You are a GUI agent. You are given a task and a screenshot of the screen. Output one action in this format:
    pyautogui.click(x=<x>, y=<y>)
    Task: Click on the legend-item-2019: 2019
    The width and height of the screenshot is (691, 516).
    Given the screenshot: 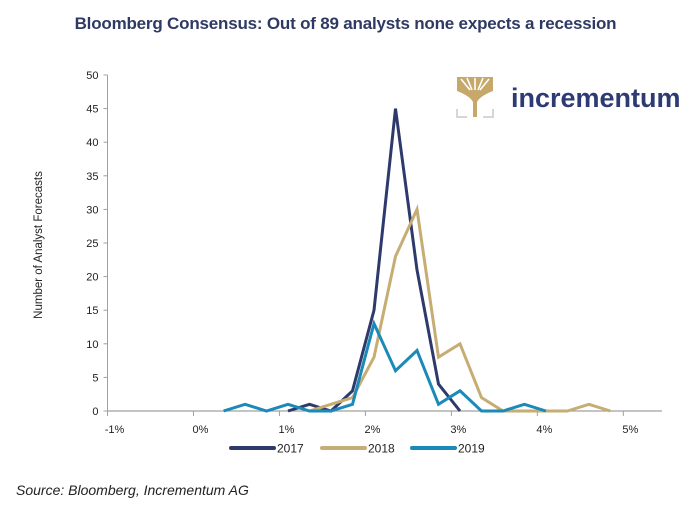 What is the action you would take?
    pyautogui.click(x=447, y=449)
    